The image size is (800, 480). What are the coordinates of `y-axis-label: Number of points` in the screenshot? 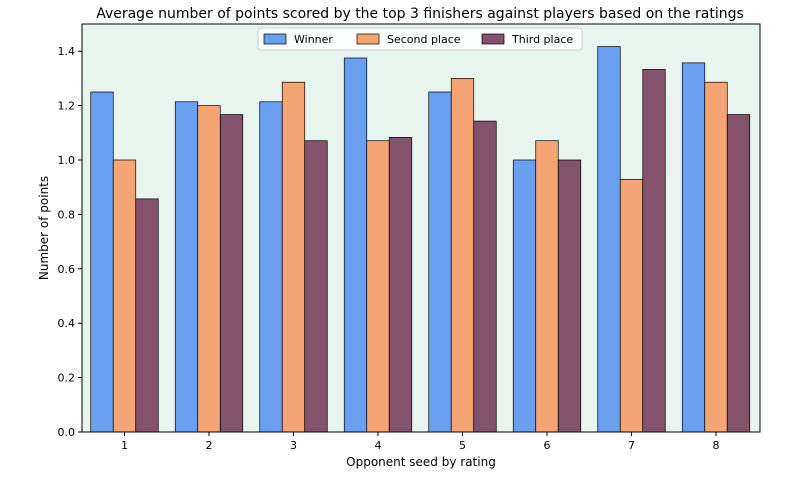 It's located at (44, 228).